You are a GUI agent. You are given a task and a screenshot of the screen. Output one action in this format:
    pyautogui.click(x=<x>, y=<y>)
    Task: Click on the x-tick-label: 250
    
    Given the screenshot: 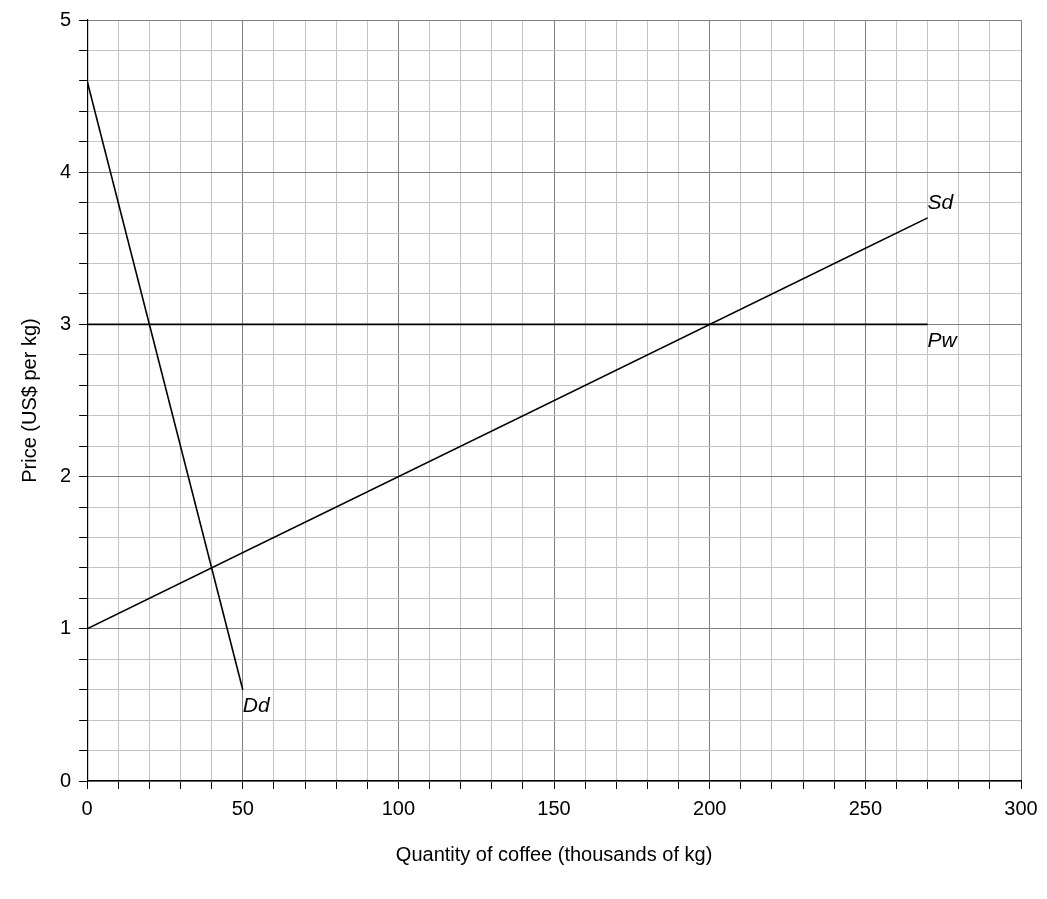 What is the action you would take?
    pyautogui.click(x=865, y=807)
    